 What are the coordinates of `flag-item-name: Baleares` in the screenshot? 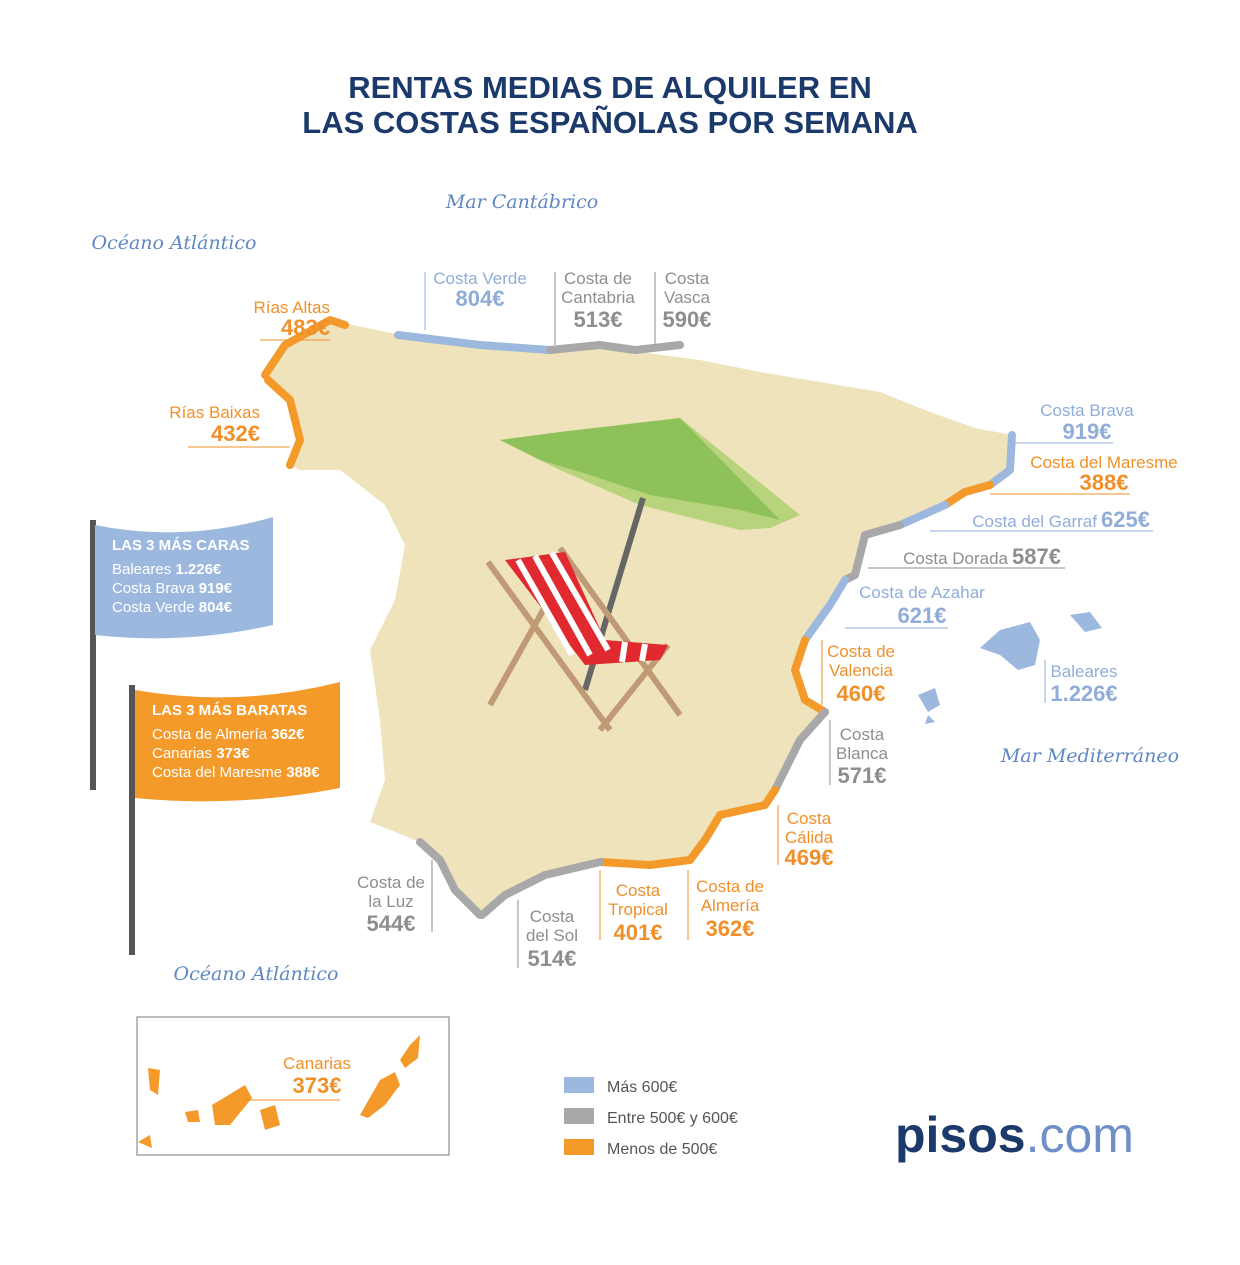 It's located at (141, 569).